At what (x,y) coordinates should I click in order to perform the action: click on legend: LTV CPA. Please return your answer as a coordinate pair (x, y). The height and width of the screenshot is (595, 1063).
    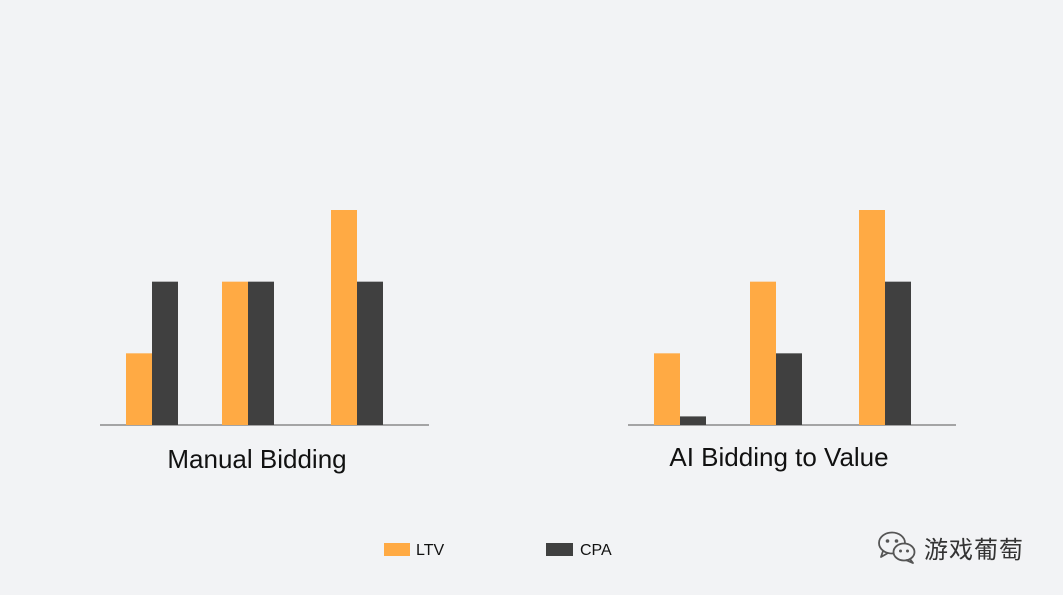
    Looking at the image, I should click on (498, 550).